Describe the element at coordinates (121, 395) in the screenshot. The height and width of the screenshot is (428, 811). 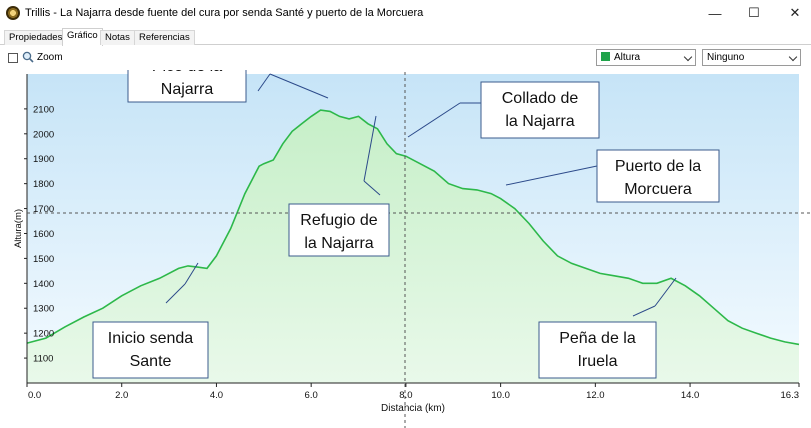
I see `x-tick-label: 2.0` at that location.